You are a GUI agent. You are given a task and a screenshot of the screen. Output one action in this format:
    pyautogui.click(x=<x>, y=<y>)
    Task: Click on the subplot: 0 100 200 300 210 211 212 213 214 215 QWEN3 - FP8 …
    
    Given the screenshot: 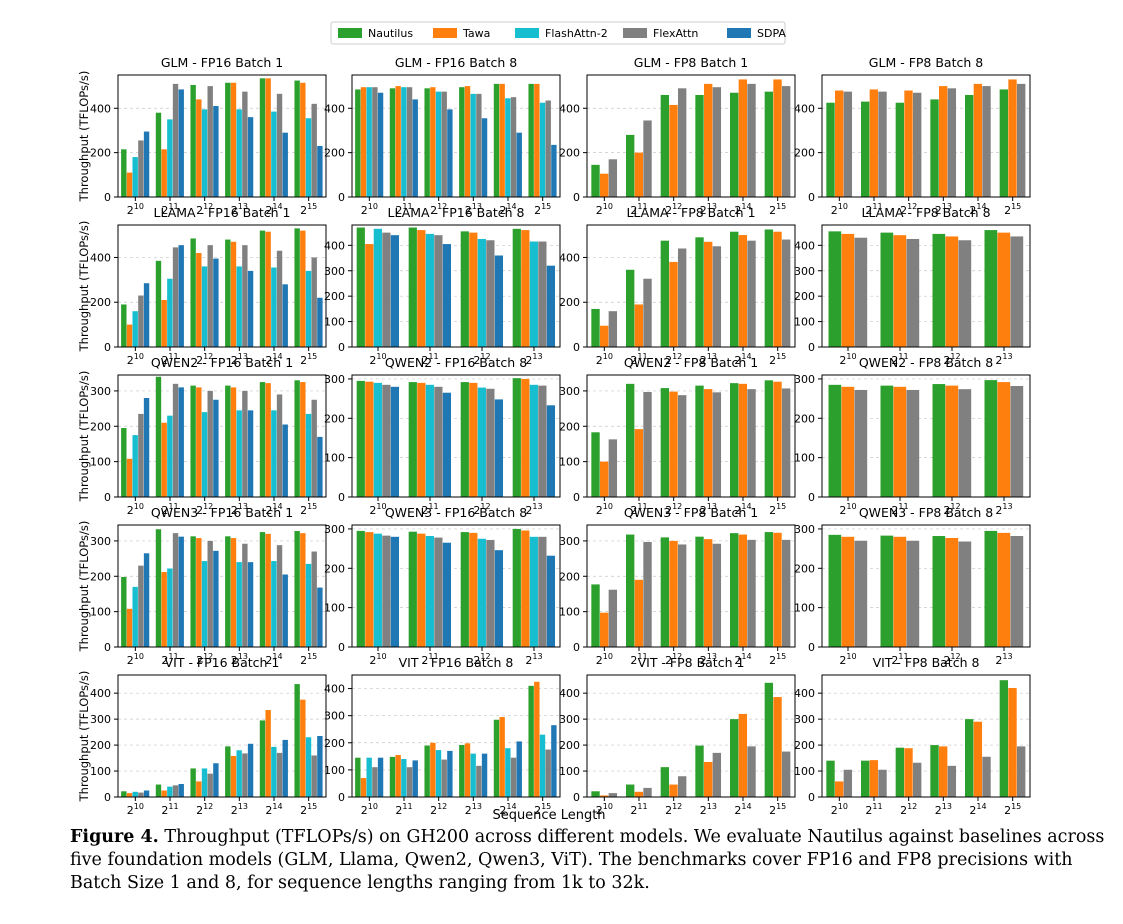 What is the action you would take?
    pyautogui.click(x=677, y=586)
    